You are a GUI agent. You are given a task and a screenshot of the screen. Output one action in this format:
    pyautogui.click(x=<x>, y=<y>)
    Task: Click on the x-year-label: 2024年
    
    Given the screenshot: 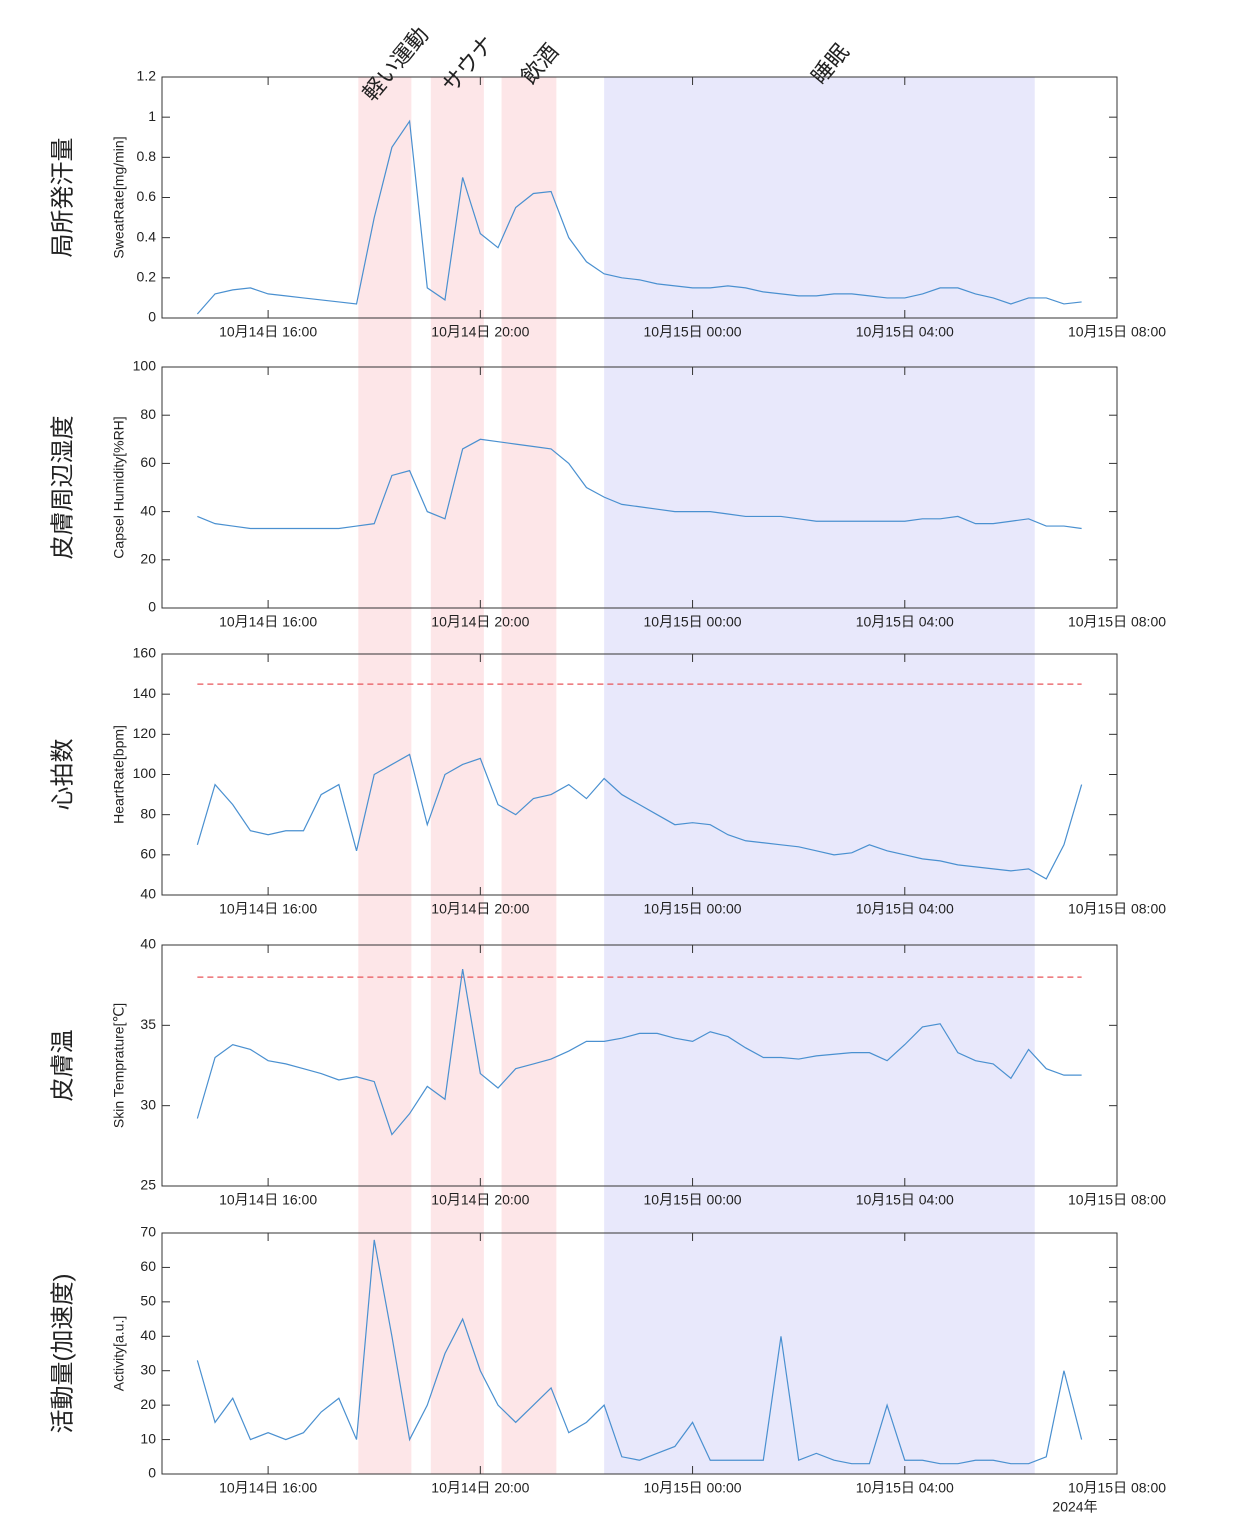 What is the action you would take?
    pyautogui.click(x=1074, y=1507)
    